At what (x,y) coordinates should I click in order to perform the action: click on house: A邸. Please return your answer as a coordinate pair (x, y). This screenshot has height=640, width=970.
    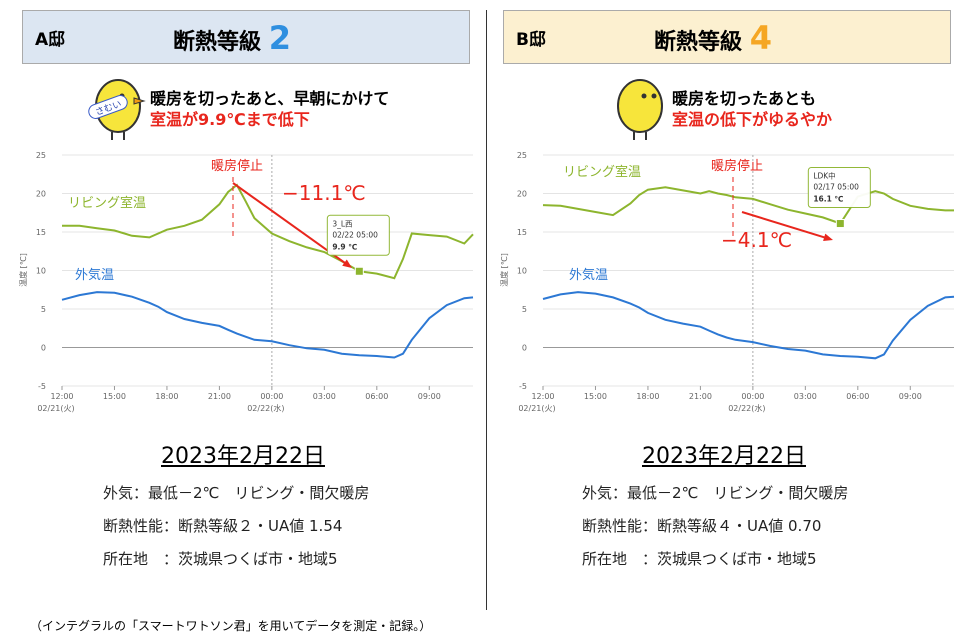
    Looking at the image, I should click on (50, 40).